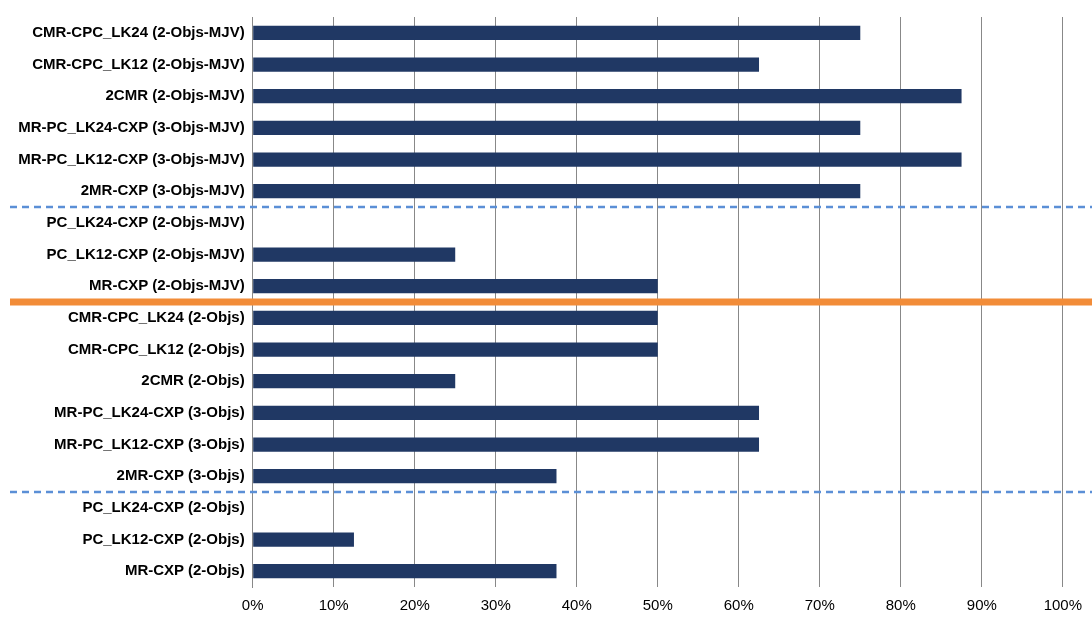  What do you see at coordinates (149, 443) in the screenshot?
I see `y-tick-label: MR-PC_LK12-CXP (3-Objs)` at bounding box center [149, 443].